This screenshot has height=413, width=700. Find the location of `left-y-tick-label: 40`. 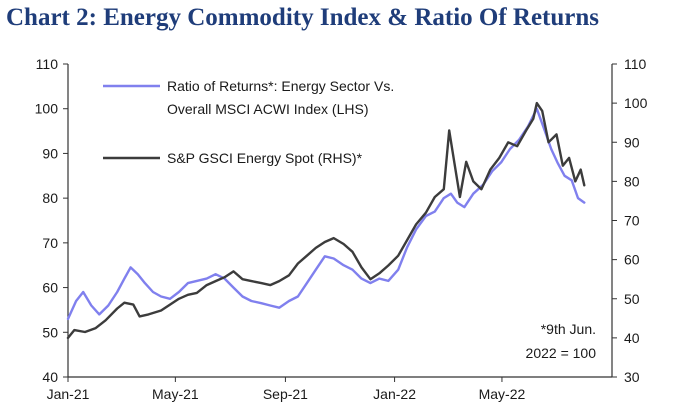

left-y-tick-label: 40 is located at coordinates (50, 377).